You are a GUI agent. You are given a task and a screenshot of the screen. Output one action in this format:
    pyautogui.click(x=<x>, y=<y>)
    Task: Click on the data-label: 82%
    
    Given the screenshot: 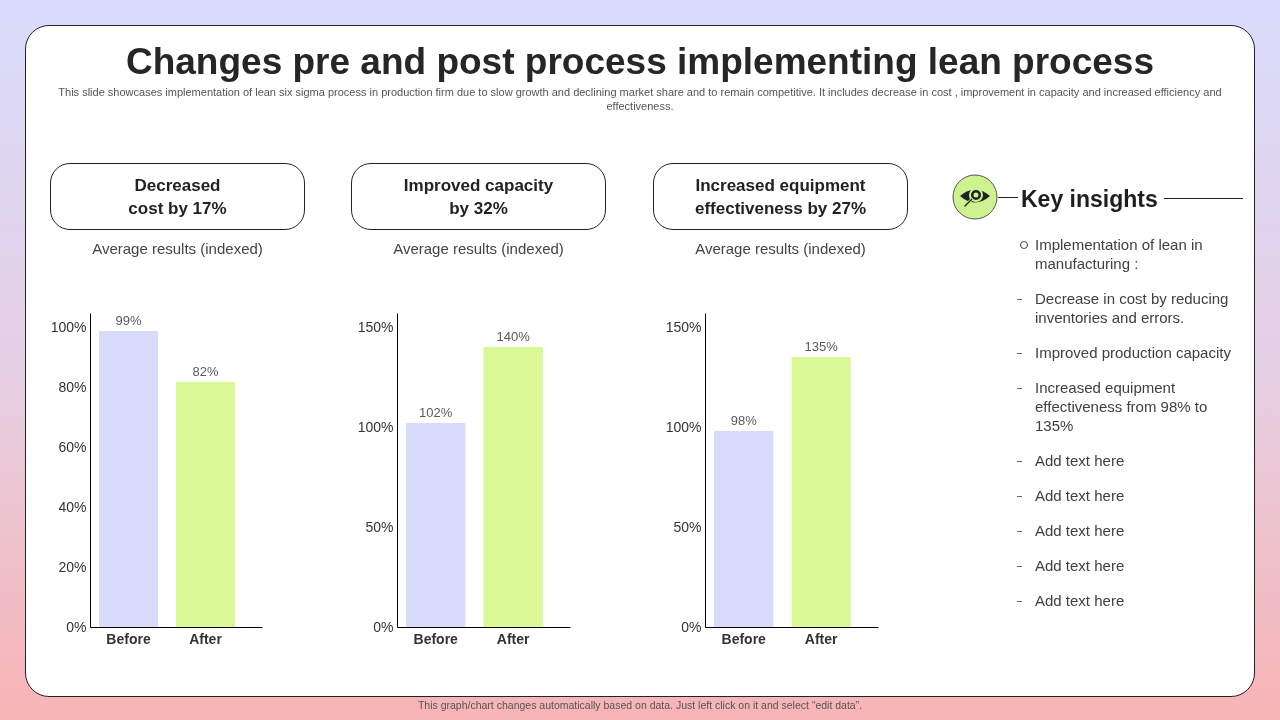 What is the action you would take?
    pyautogui.click(x=205, y=371)
    